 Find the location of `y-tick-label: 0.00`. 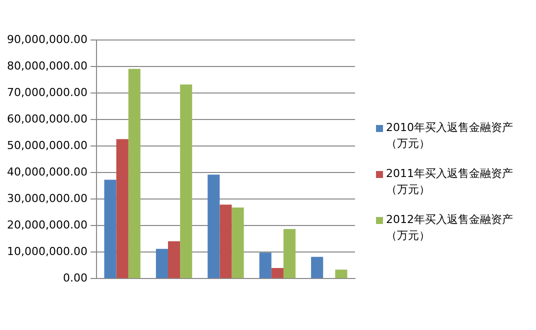

y-tick-label: 0.00 is located at coordinates (75, 277).